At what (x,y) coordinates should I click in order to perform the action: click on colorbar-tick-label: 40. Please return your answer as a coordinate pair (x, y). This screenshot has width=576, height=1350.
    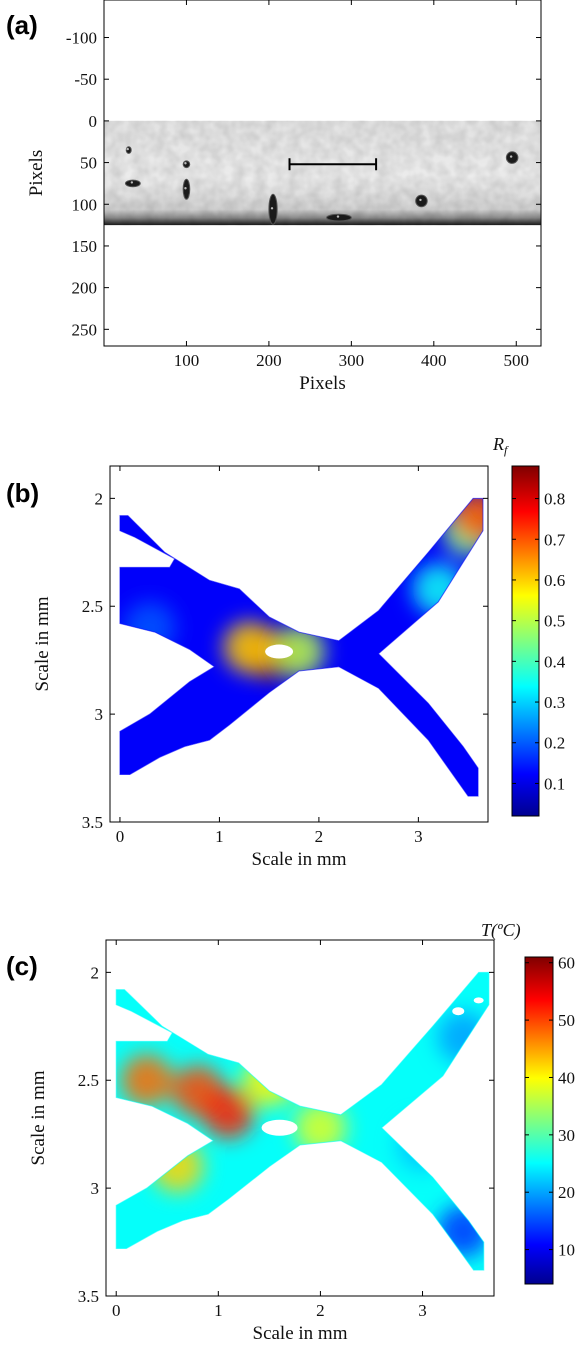
    Looking at the image, I should click on (566, 1077).